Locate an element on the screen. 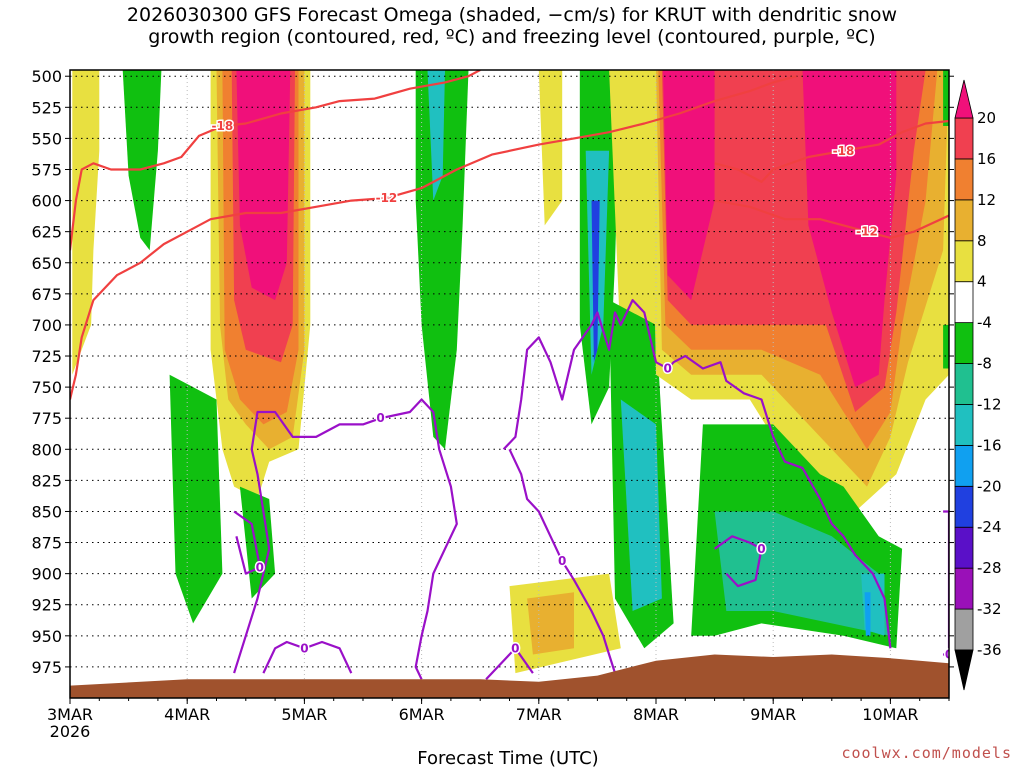 The image size is (1024, 768). y-tick-label: 600 is located at coordinates (46, 201).